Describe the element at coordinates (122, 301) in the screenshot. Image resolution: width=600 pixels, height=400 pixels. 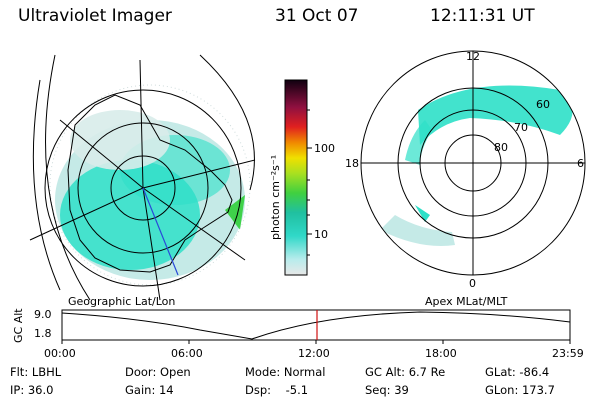
I see `geo-panel-caption: Geographic Lat/Lon` at that location.